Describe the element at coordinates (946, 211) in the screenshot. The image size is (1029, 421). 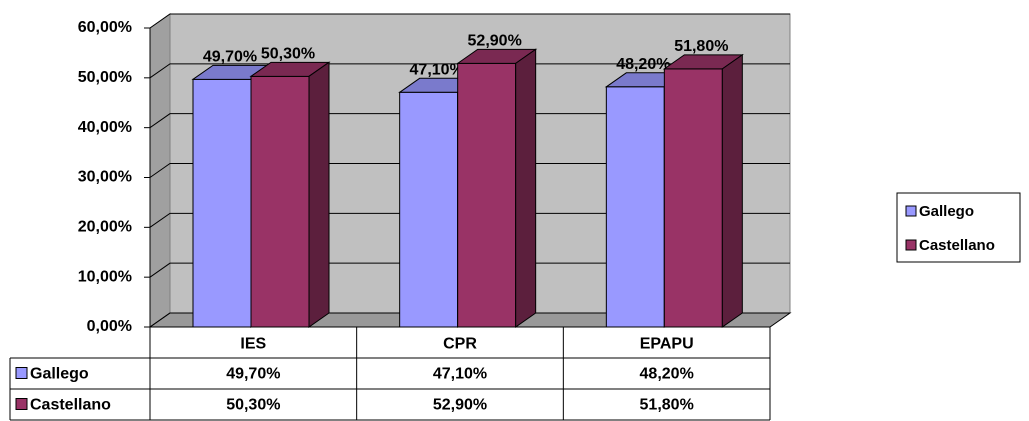
I see `legend-label: Gallego` at that location.